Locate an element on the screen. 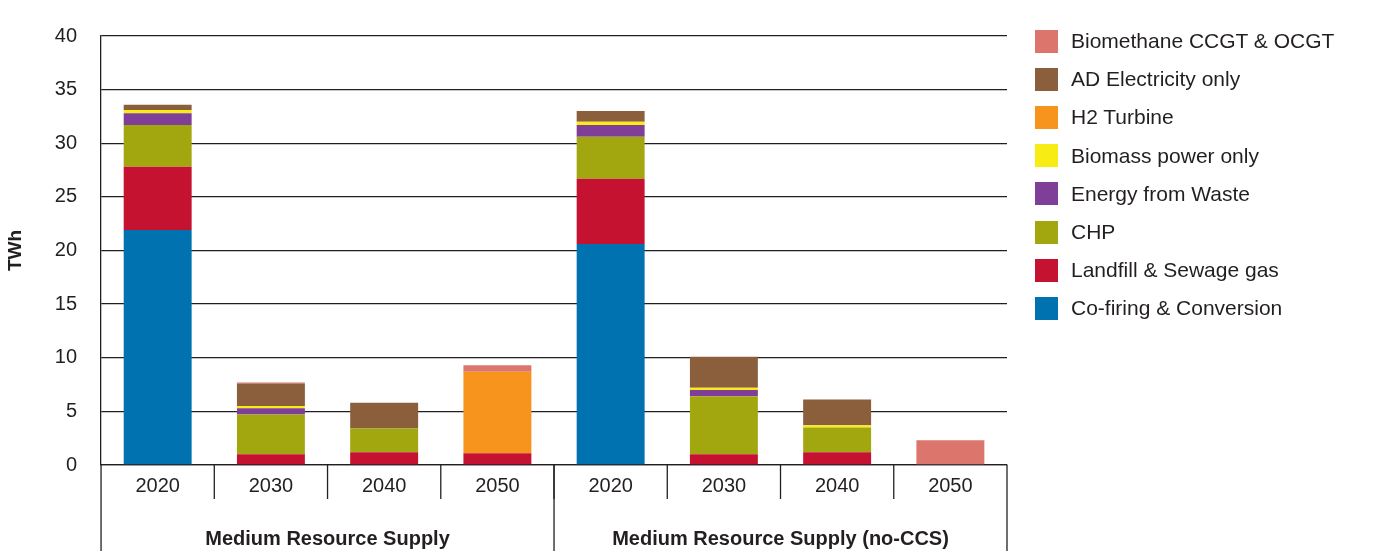 The width and height of the screenshot is (1389, 551). y-tick-label: 30 is located at coordinates (66, 141).